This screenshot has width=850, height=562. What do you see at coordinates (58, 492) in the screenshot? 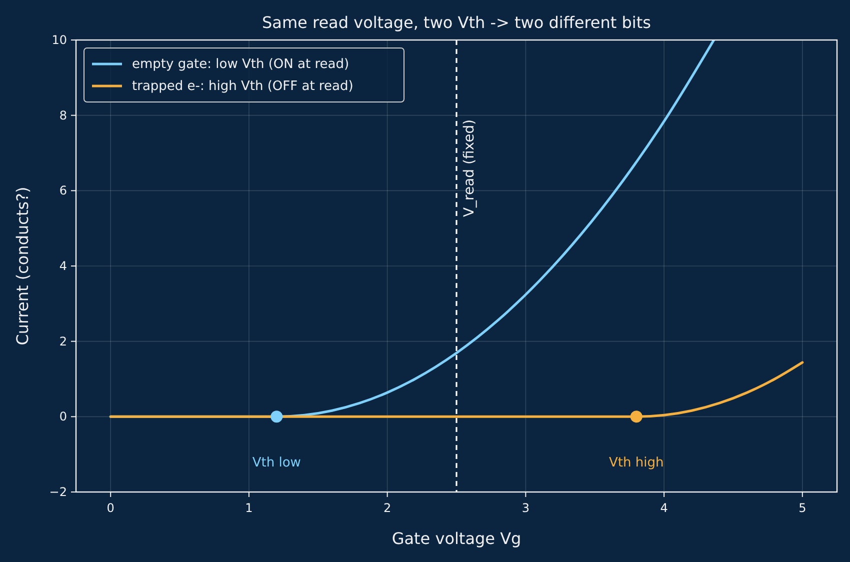
I see `y-tick-label: −2` at bounding box center [58, 492].